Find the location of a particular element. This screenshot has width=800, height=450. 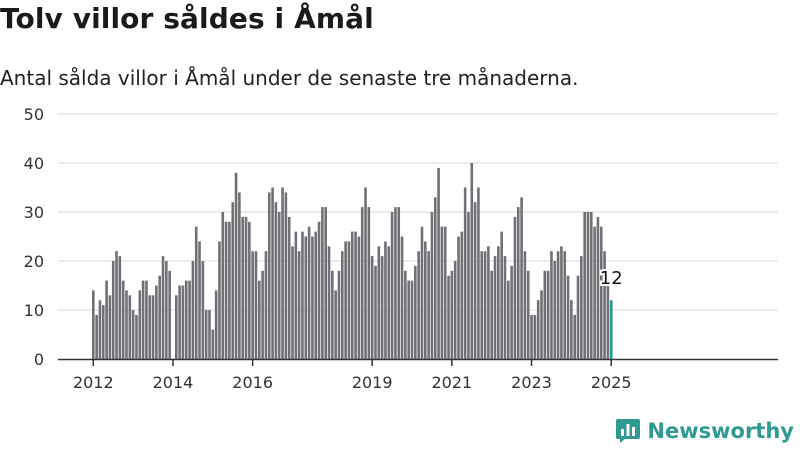

y-tick-label: 20 is located at coordinates (34, 261).